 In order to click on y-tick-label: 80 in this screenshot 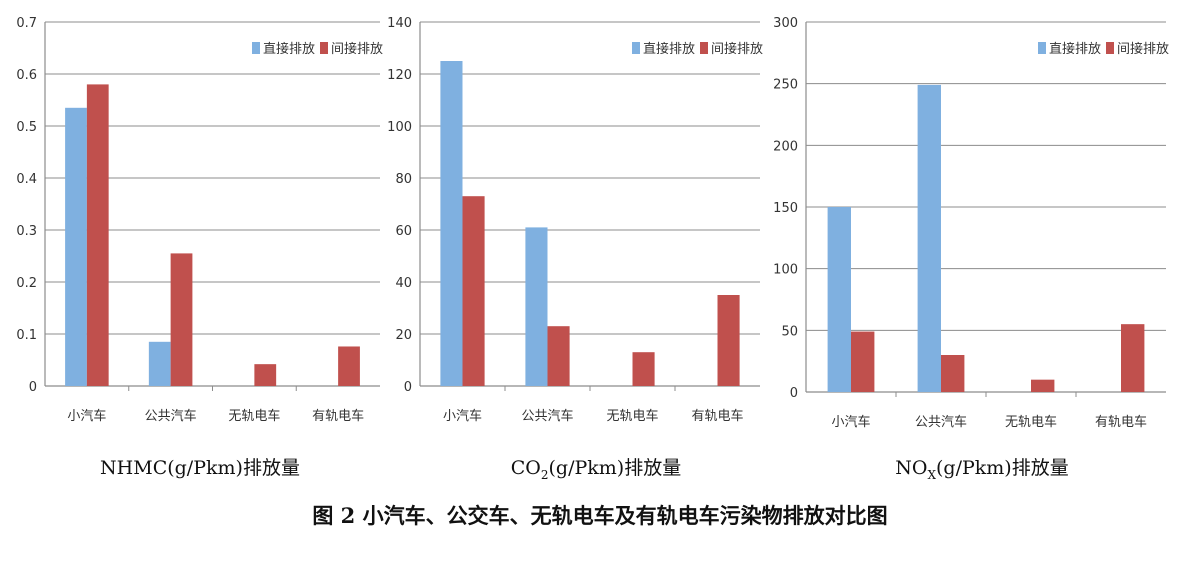, I will do `click(403, 179)`.